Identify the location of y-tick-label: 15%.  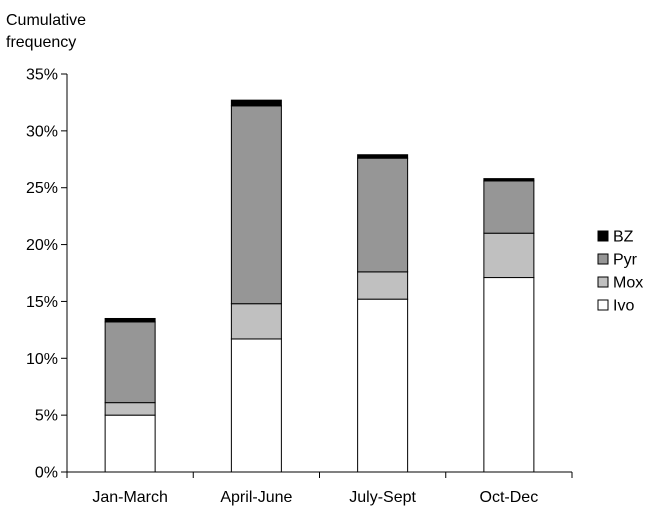
(42, 302).